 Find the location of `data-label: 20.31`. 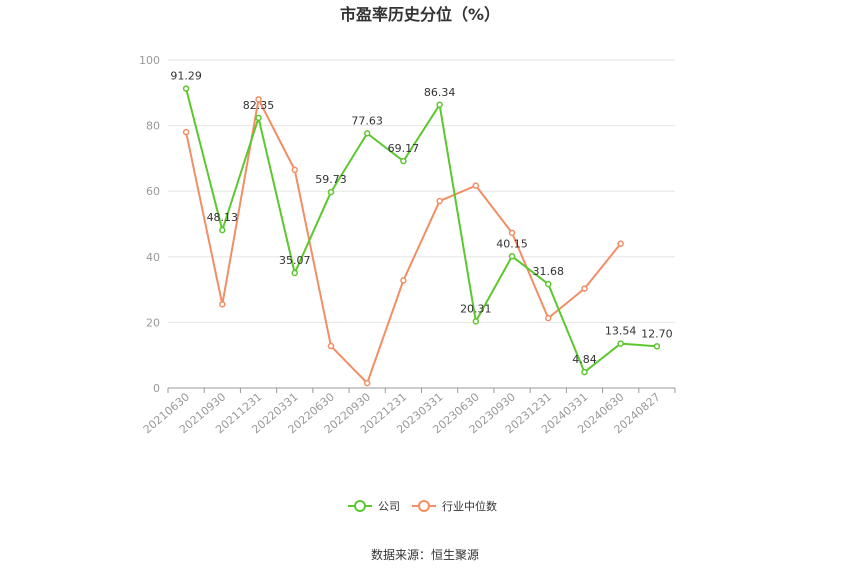

data-label: 20.31 is located at coordinates (476, 308).